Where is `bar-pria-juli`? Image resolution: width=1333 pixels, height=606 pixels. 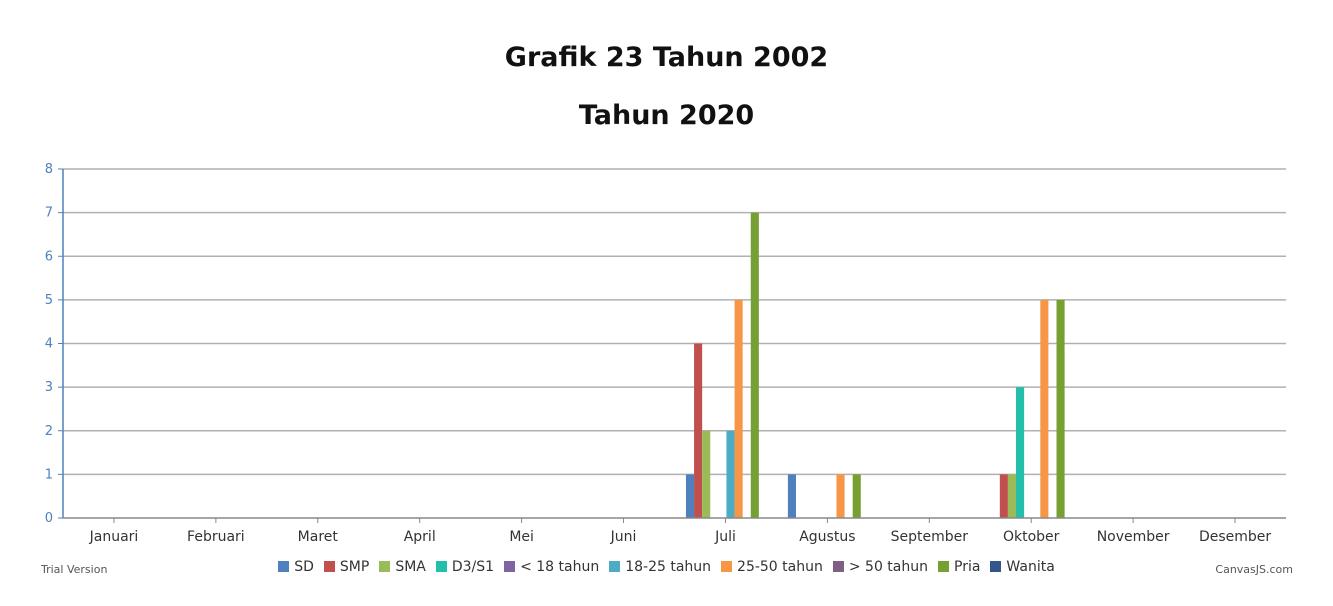
bar-pria-juli is located at coordinates (754, 365).